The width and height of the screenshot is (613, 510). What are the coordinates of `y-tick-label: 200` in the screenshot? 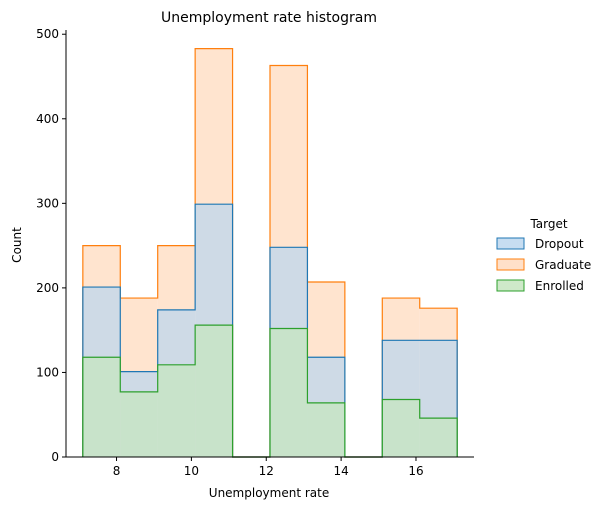 It's located at (47, 288).